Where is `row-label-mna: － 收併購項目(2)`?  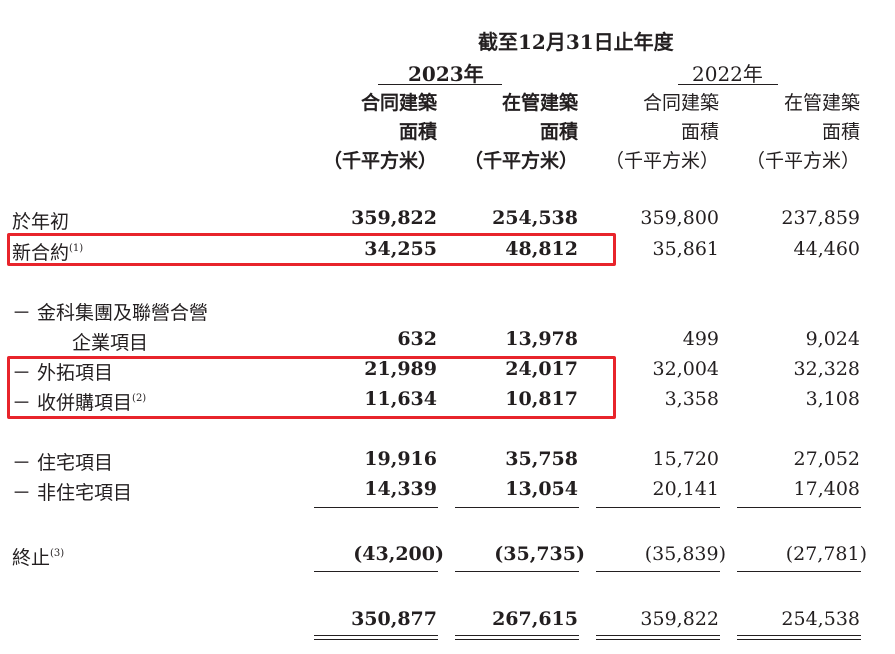 row-label-mna: － 收併購項目(2) is located at coordinates (79, 403).